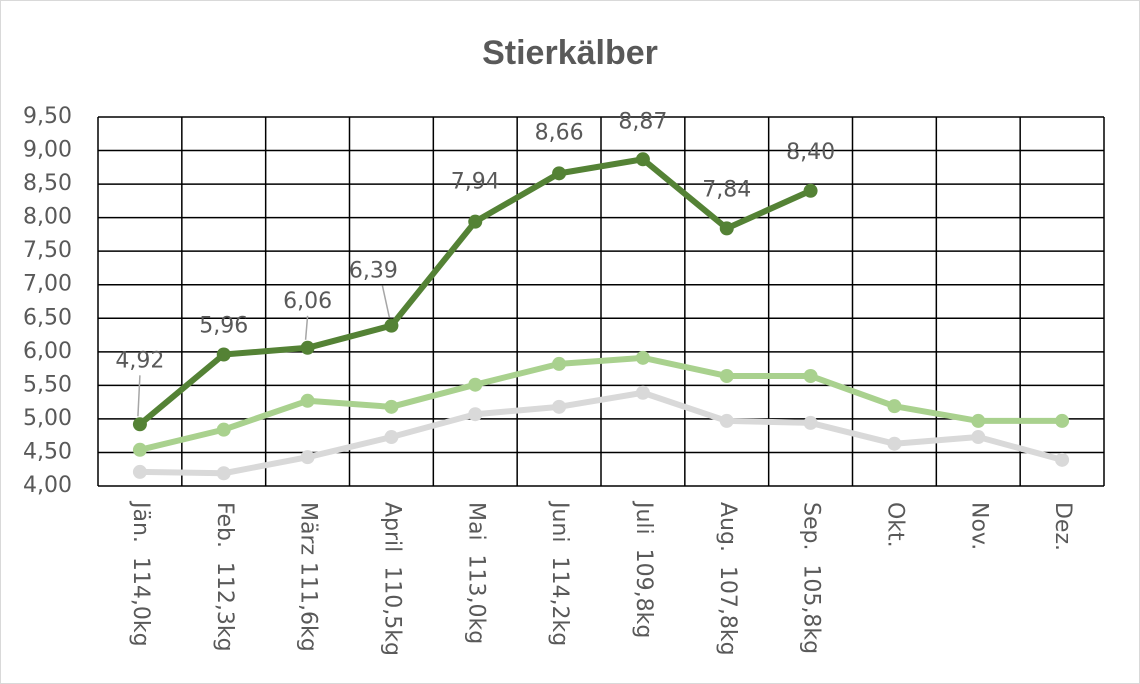 Image resolution: width=1140 pixels, height=684 pixels. What do you see at coordinates (47, 116) in the screenshot?
I see `y-tick-label: 9,50` at bounding box center [47, 116].